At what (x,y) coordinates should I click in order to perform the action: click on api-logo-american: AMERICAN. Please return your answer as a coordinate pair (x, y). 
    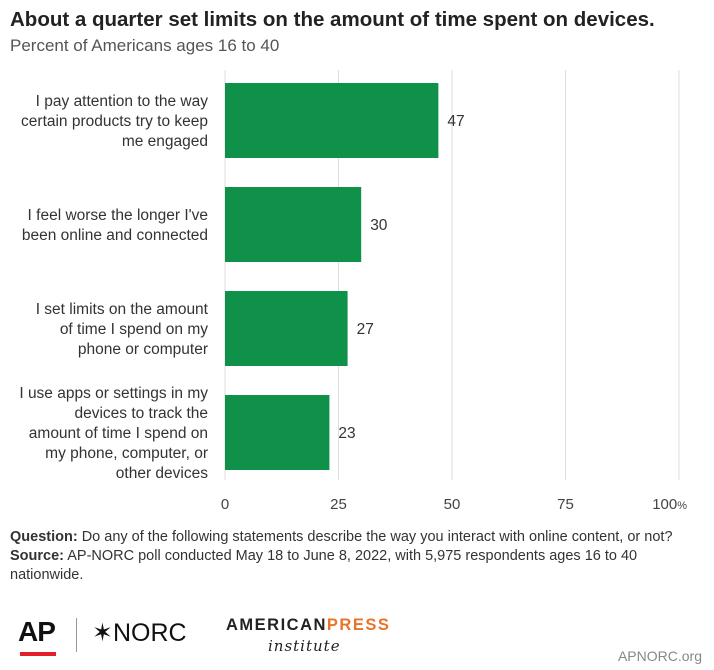
    Looking at the image, I should click on (276, 625).